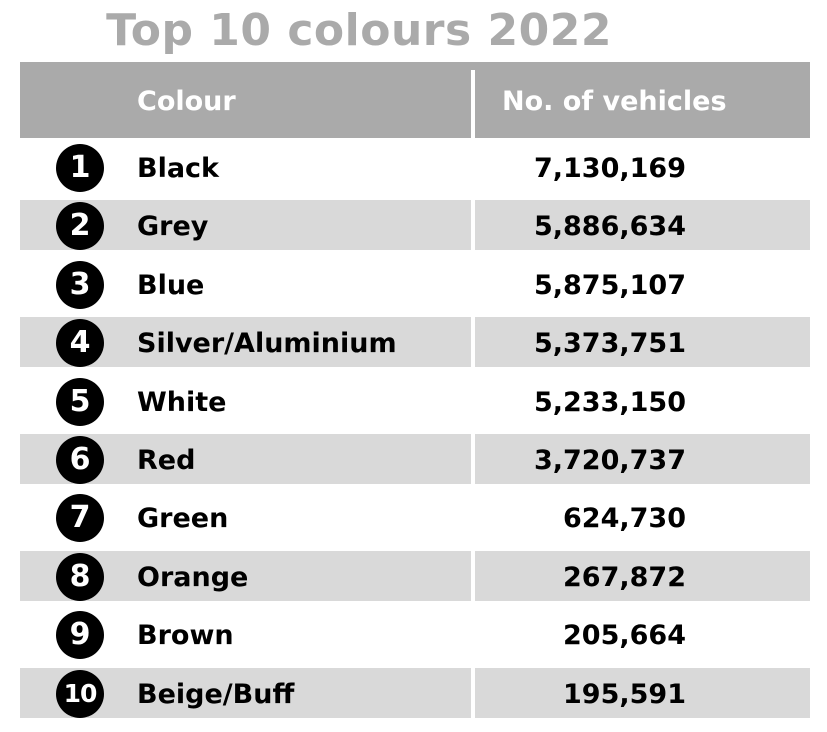 The height and width of the screenshot is (732, 827). I want to click on table-row: 4 Silver/Aluminium 5,373,751, so click(415, 342).